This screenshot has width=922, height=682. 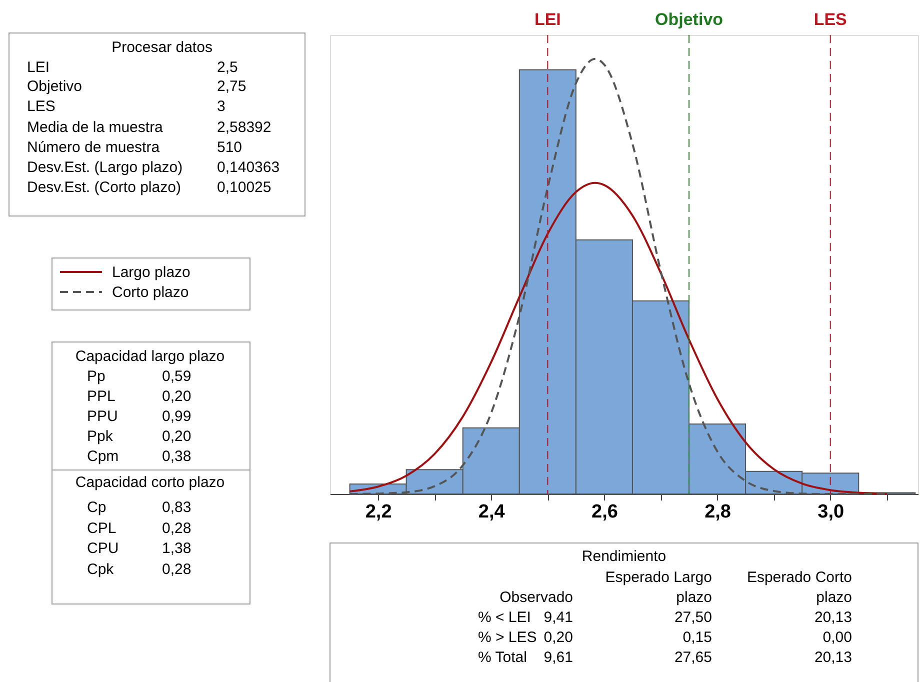 What do you see at coordinates (150, 292) in the screenshot?
I see `legend-label: Corto plazo` at bounding box center [150, 292].